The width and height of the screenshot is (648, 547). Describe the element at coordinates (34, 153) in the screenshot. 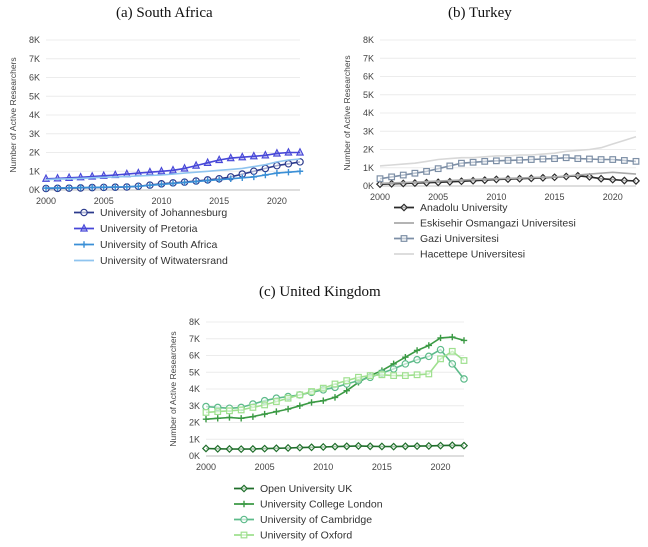

I see `y-tick-label: 2K` at that location.